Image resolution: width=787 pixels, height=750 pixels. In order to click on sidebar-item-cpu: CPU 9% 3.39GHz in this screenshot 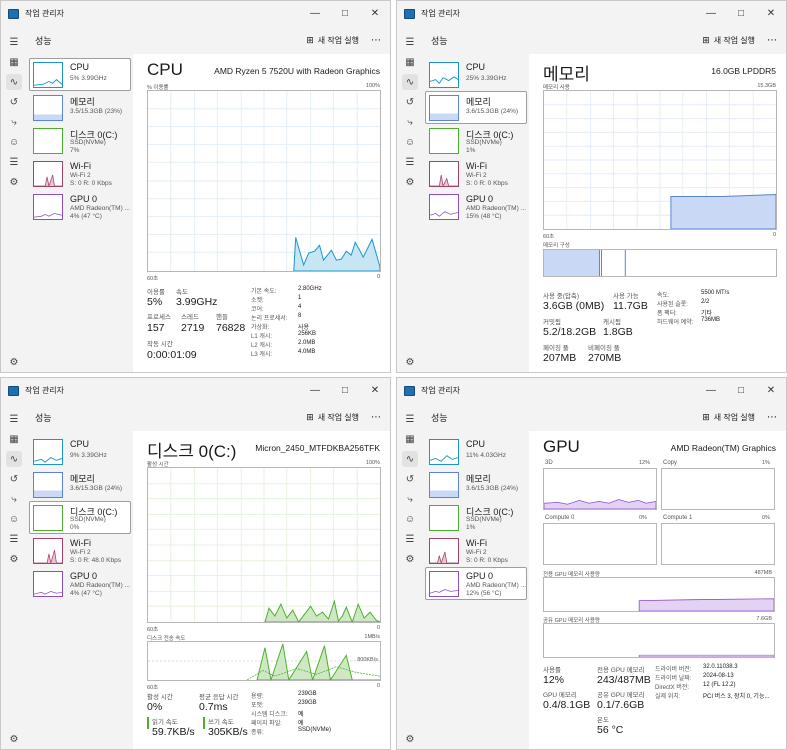, I will do `click(80, 451)`.